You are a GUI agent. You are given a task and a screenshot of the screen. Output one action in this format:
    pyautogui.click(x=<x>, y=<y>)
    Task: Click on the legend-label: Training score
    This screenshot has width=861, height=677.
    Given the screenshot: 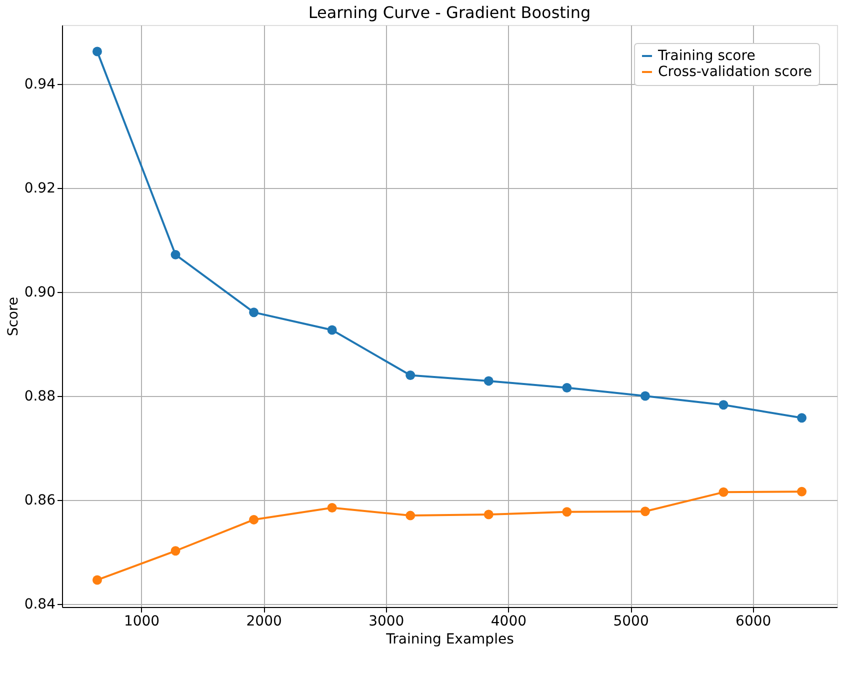 What is the action you would take?
    pyautogui.click(x=706, y=56)
    